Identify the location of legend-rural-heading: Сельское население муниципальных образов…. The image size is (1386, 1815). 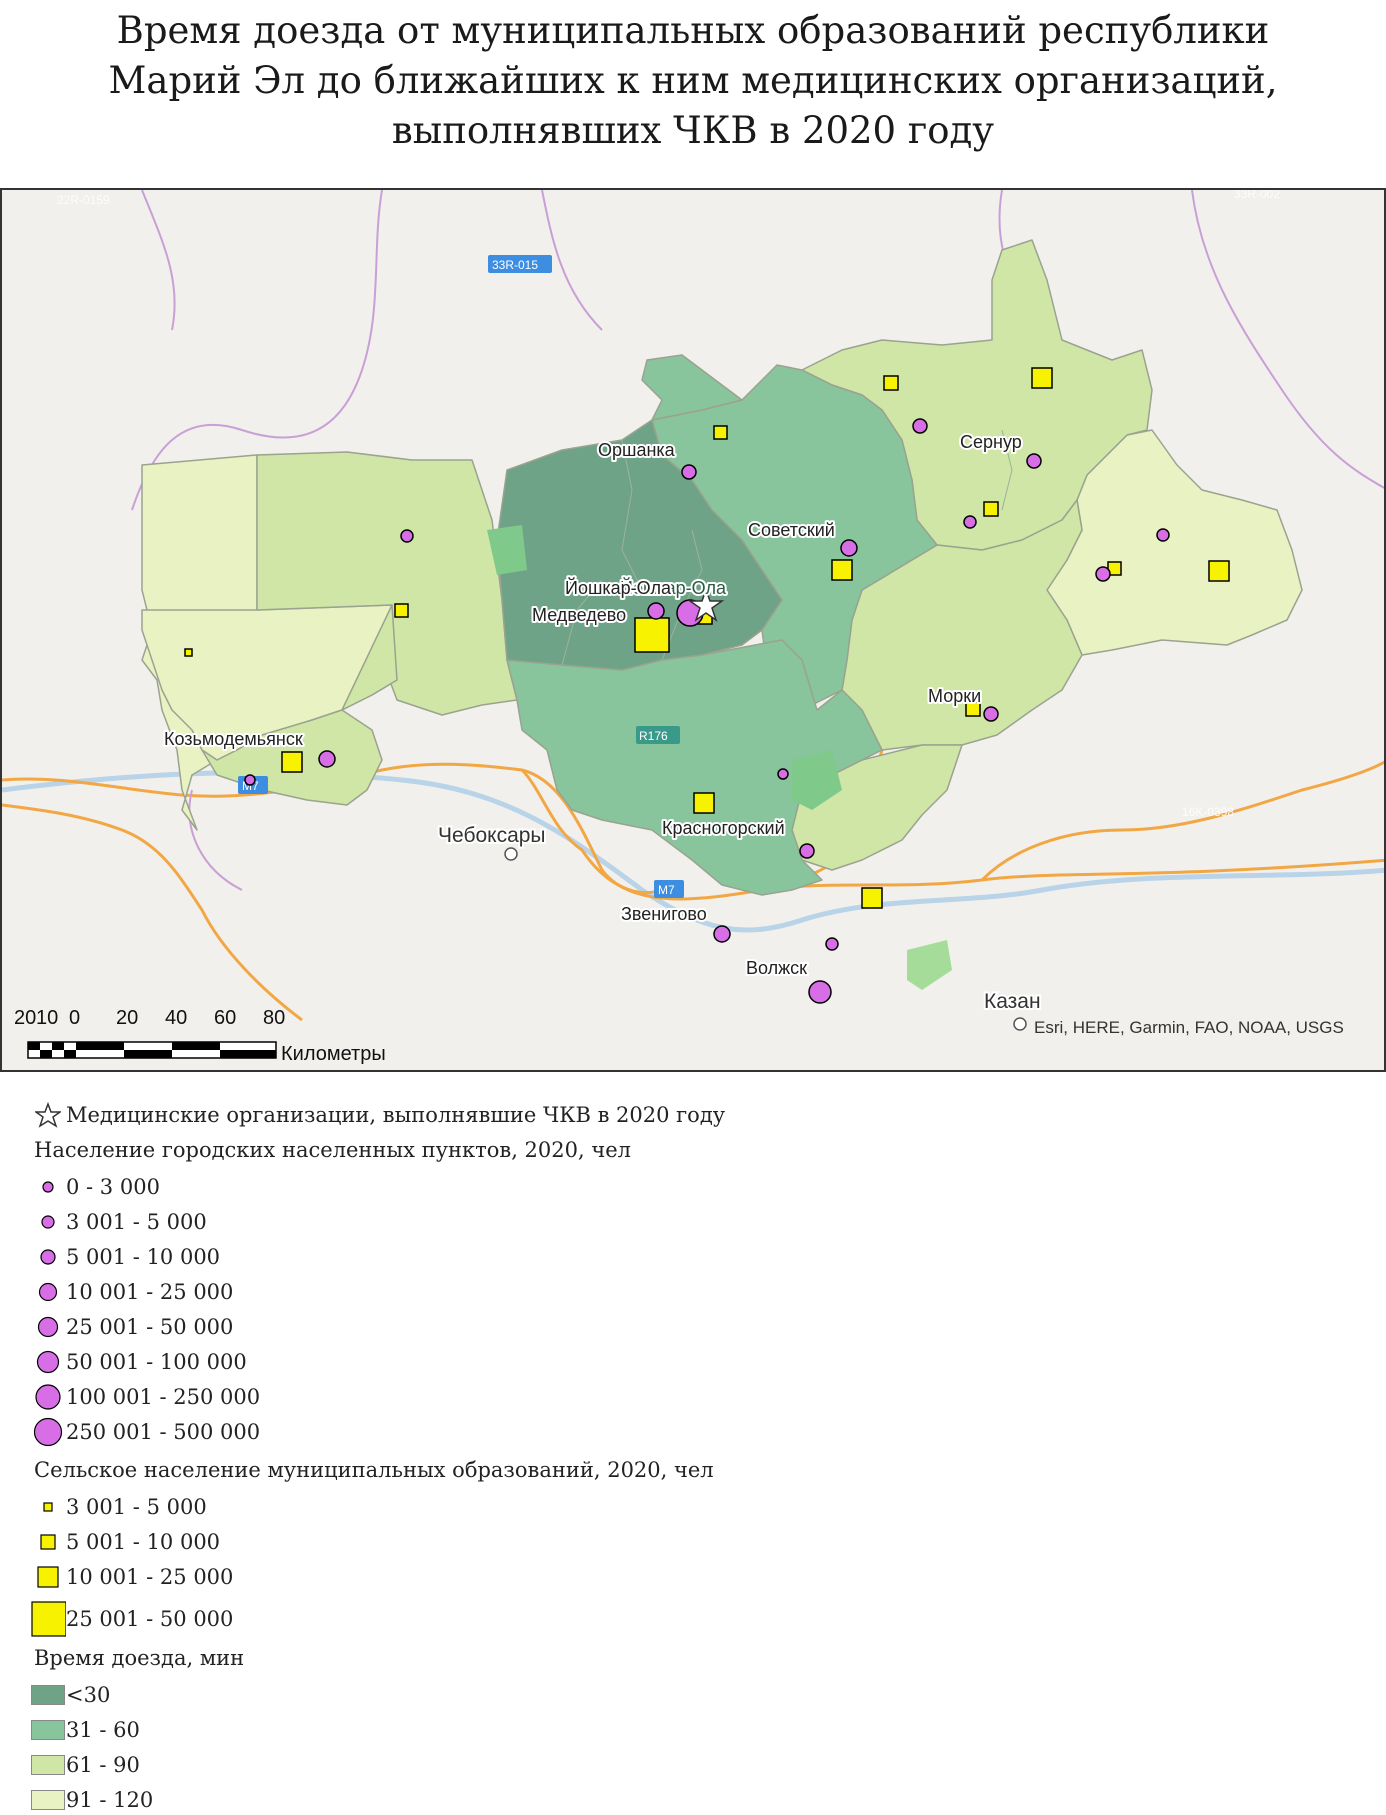
(374, 1470).